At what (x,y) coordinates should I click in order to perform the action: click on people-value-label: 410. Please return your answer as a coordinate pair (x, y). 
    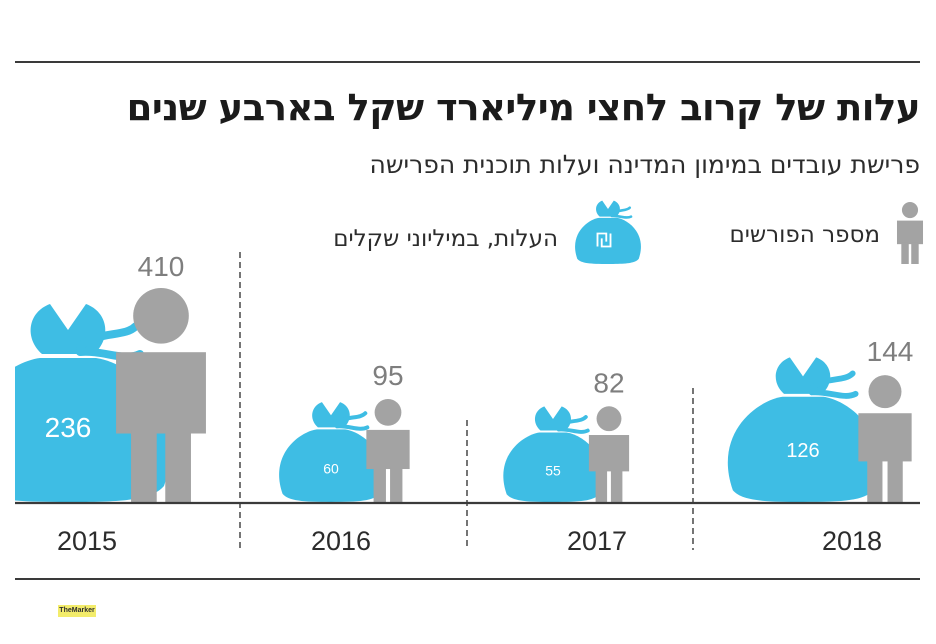
    Looking at the image, I should click on (161, 266).